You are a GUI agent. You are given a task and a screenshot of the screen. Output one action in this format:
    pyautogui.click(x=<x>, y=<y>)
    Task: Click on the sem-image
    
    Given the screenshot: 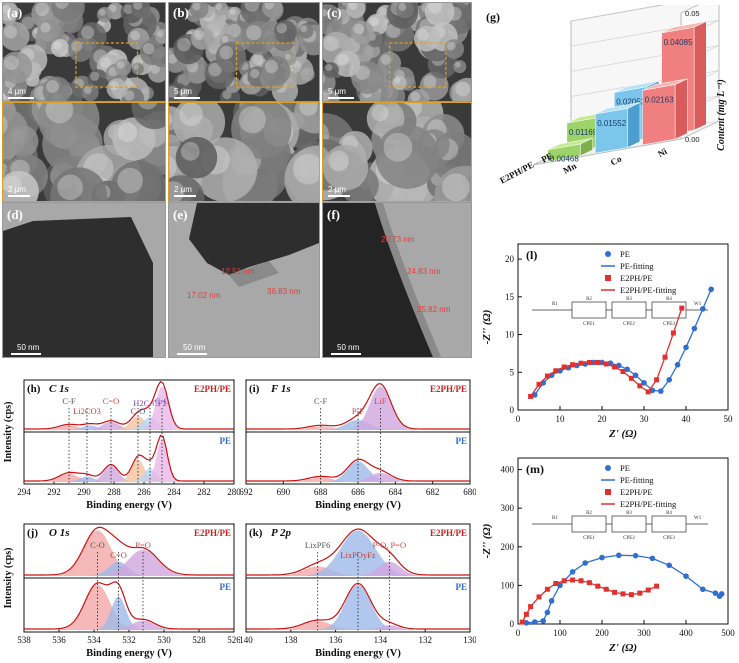 What is the action you would take?
    pyautogui.click(x=244, y=52)
    